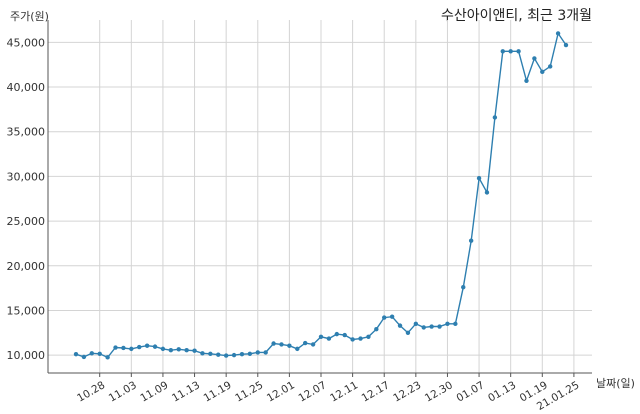 This screenshot has width=640, height=414. Describe the element at coordinates (26, 176) in the screenshot. I see `y-tick-label: 30,000` at that location.